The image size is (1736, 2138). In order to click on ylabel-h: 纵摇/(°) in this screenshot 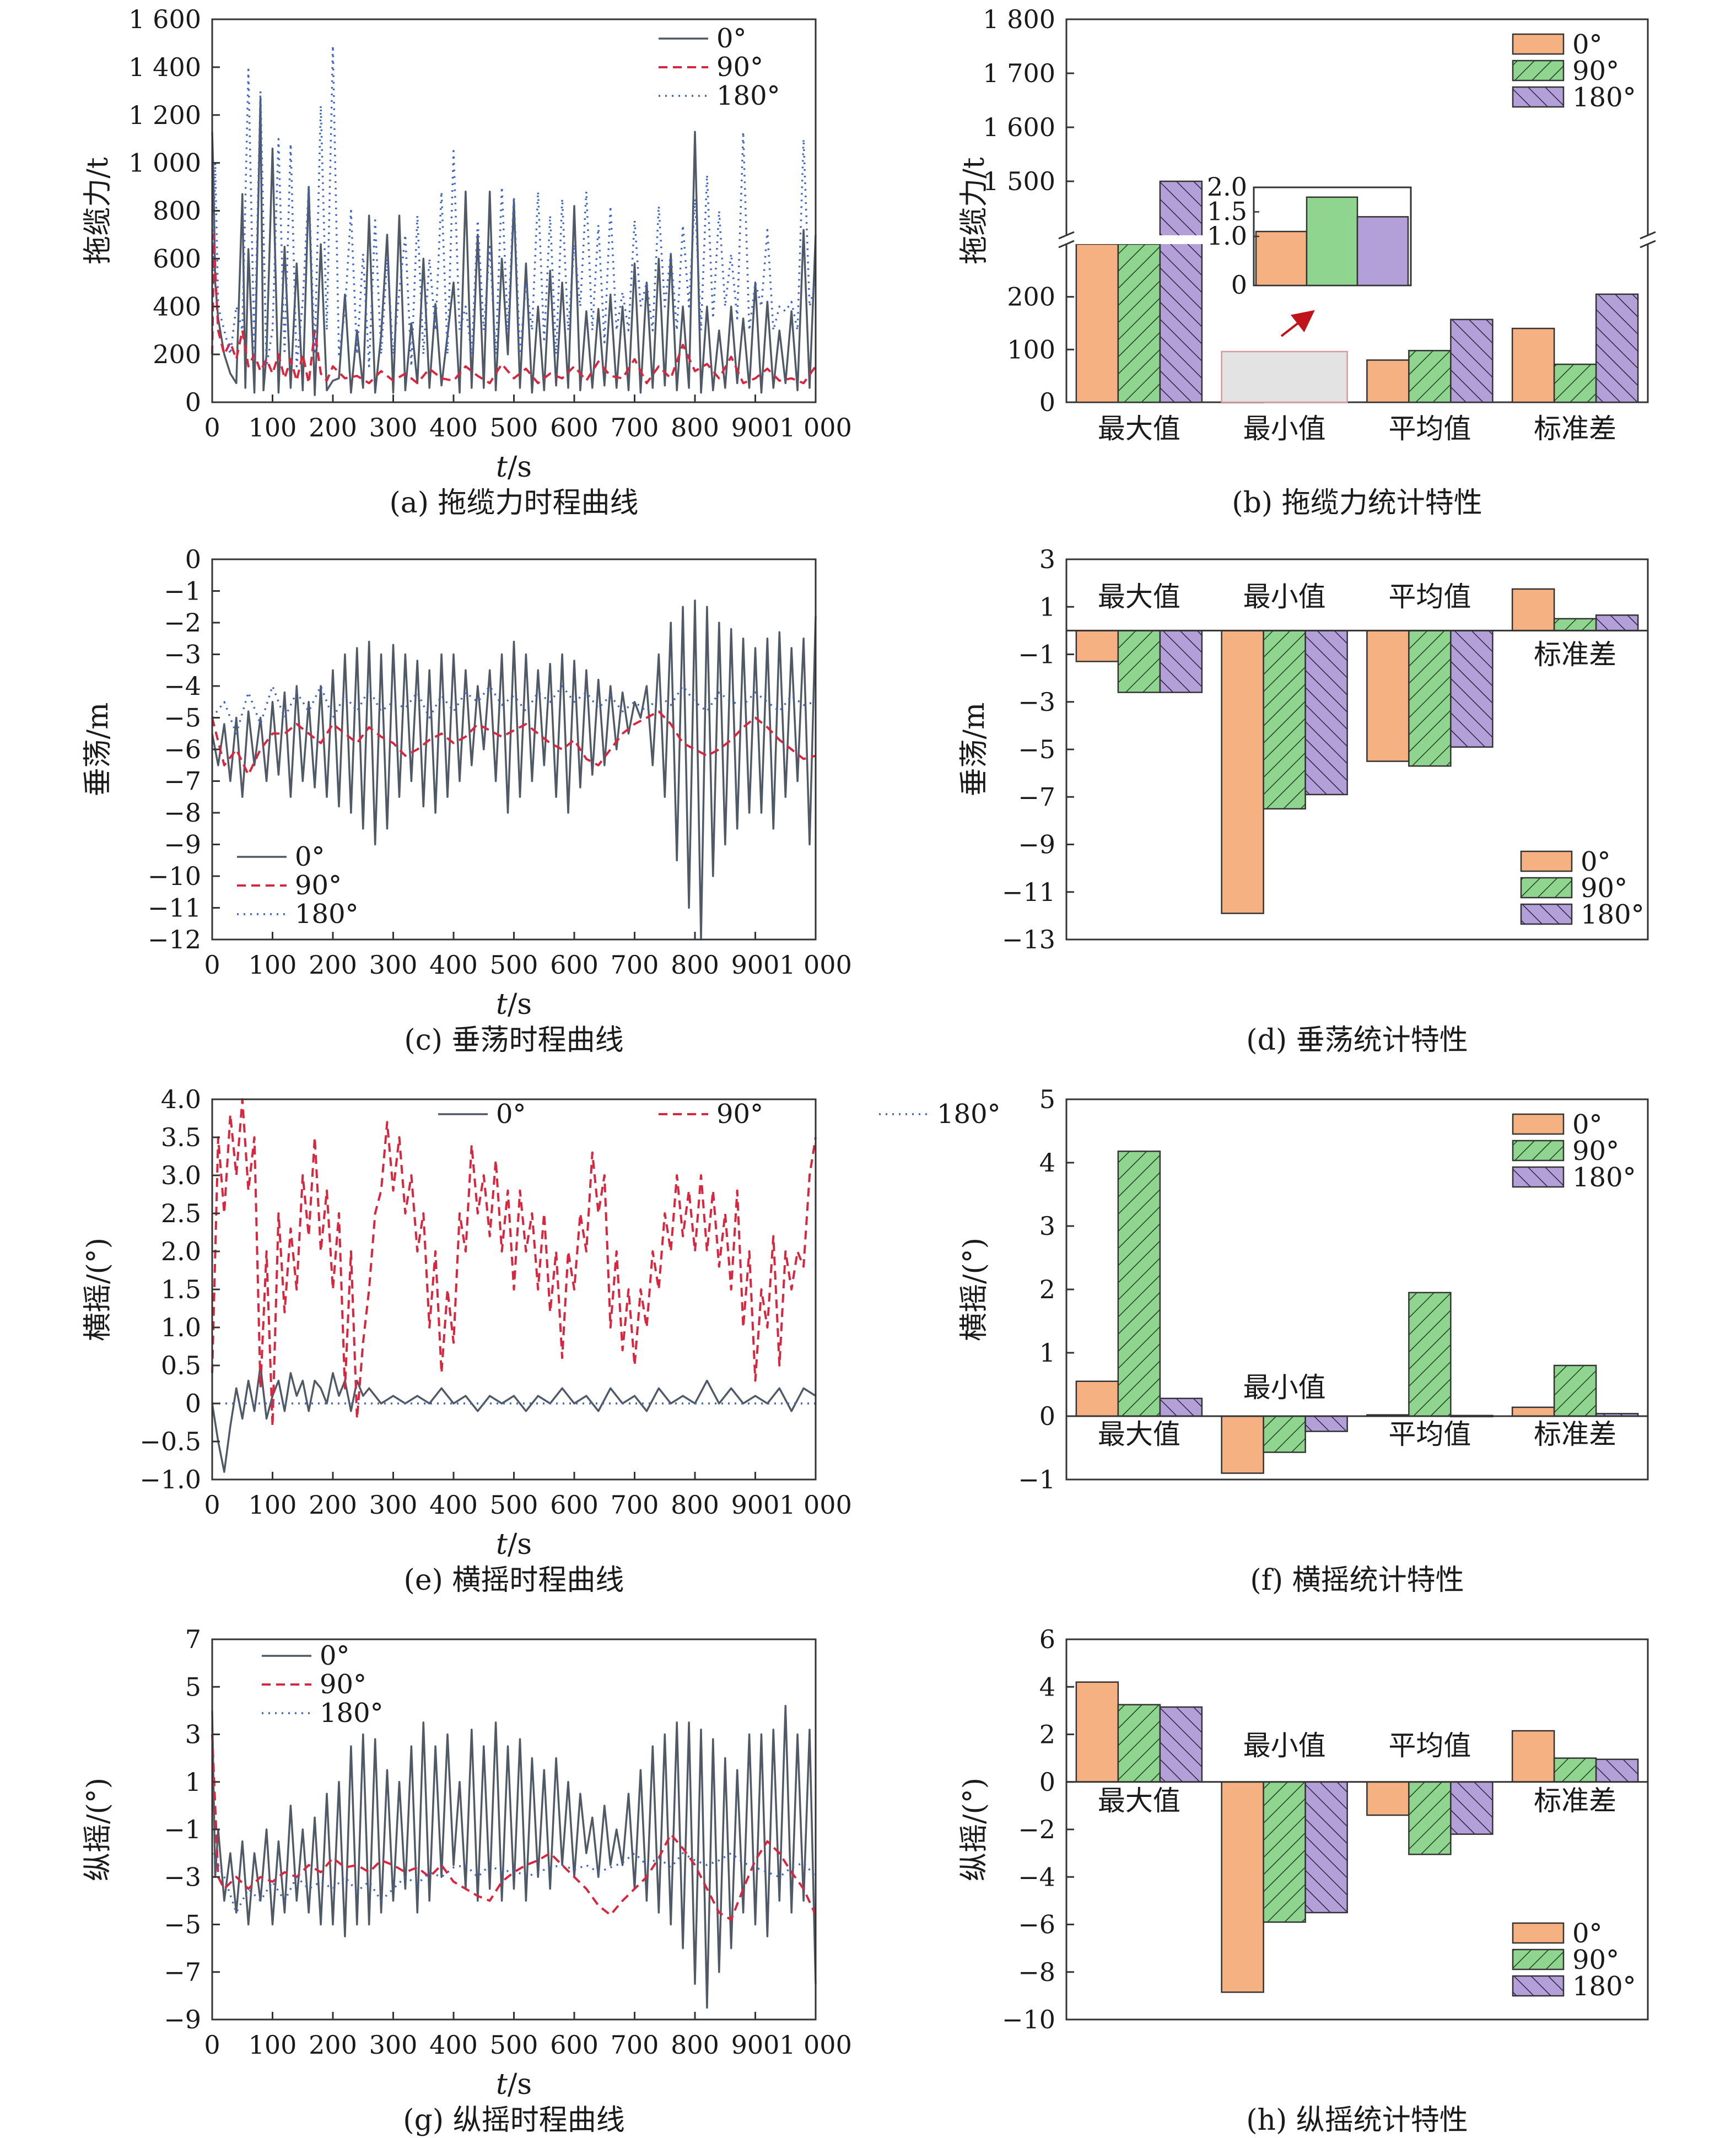, I will do `click(974, 1829)`.